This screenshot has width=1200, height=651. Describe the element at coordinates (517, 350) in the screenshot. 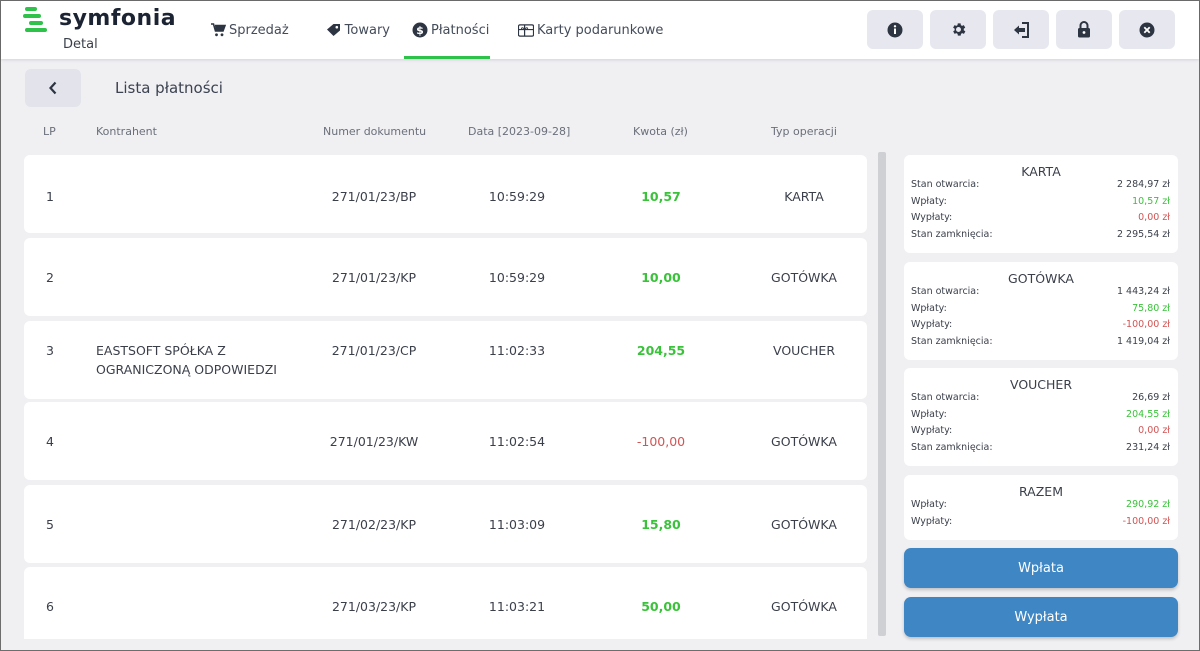

I see `cell-data: 11:02:33` at that location.